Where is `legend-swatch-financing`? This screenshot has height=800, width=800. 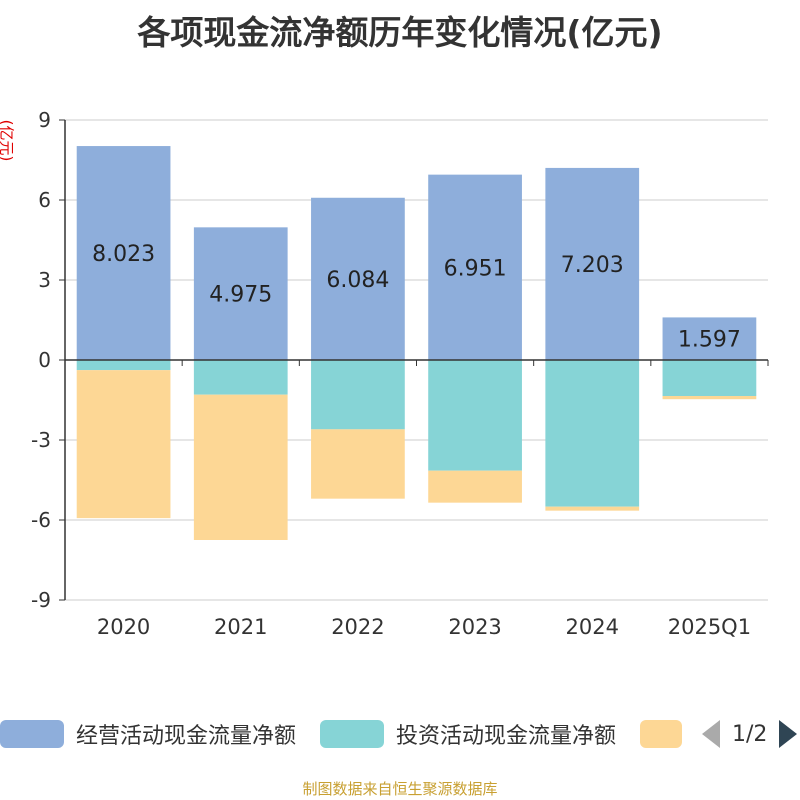 legend-swatch-financing is located at coordinates (661, 734).